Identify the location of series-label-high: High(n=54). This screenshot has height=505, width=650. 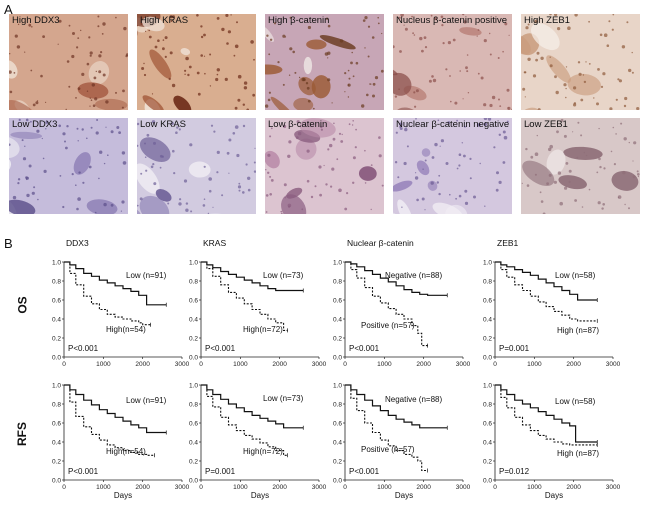
(126, 451).